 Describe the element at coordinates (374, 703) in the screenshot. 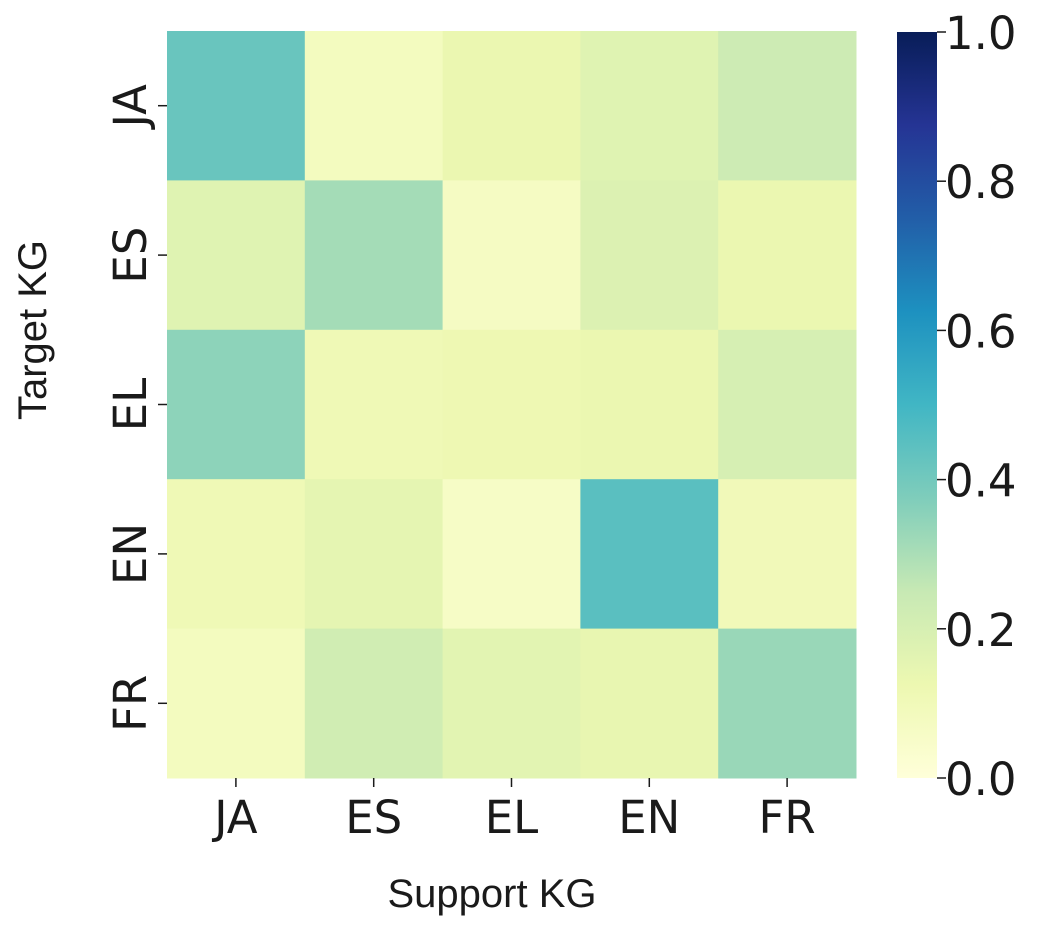

I see `heatmap-cell-fr-es` at that location.